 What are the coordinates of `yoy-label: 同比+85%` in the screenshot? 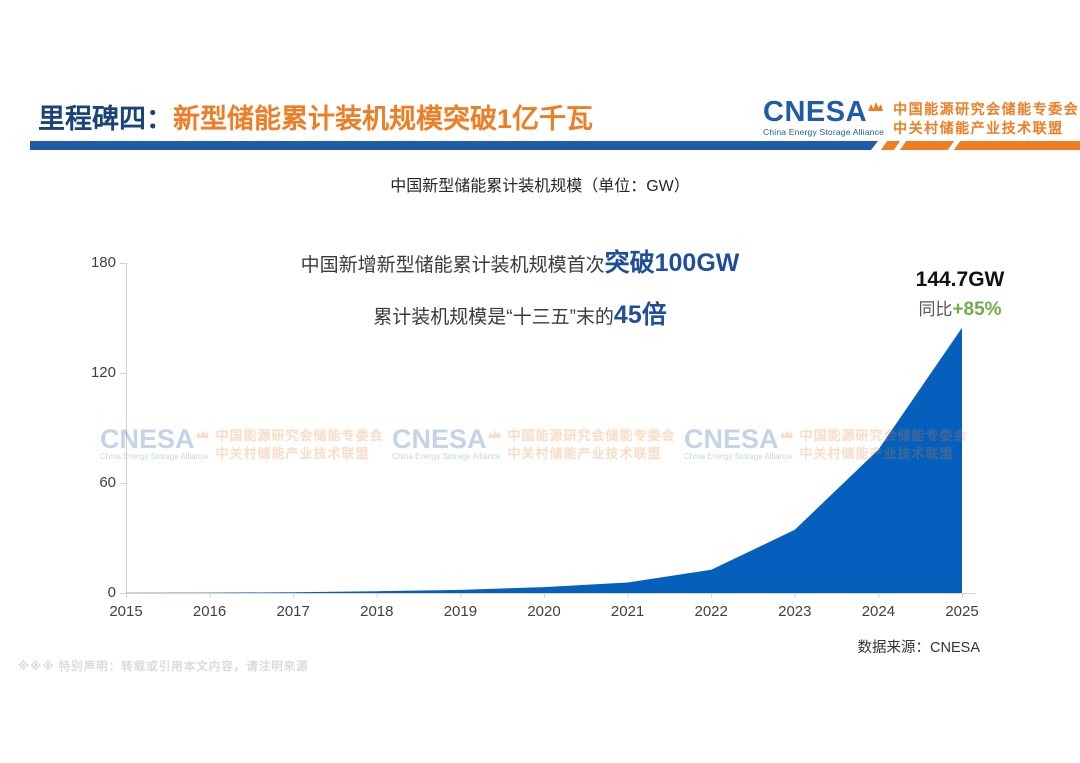 It's located at (960, 310).